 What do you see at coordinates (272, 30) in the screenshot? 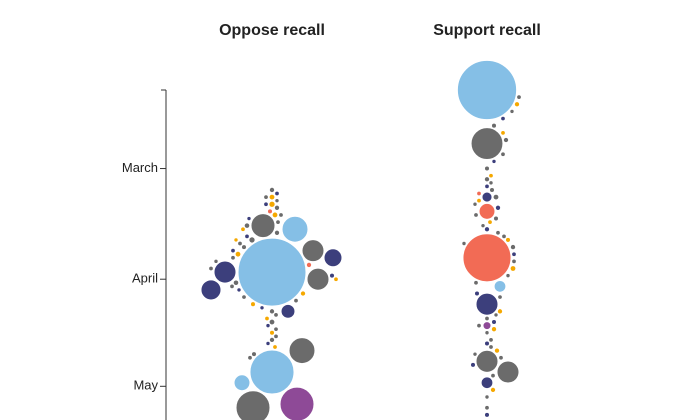
I see `group-title: Oppose recall` at bounding box center [272, 30].